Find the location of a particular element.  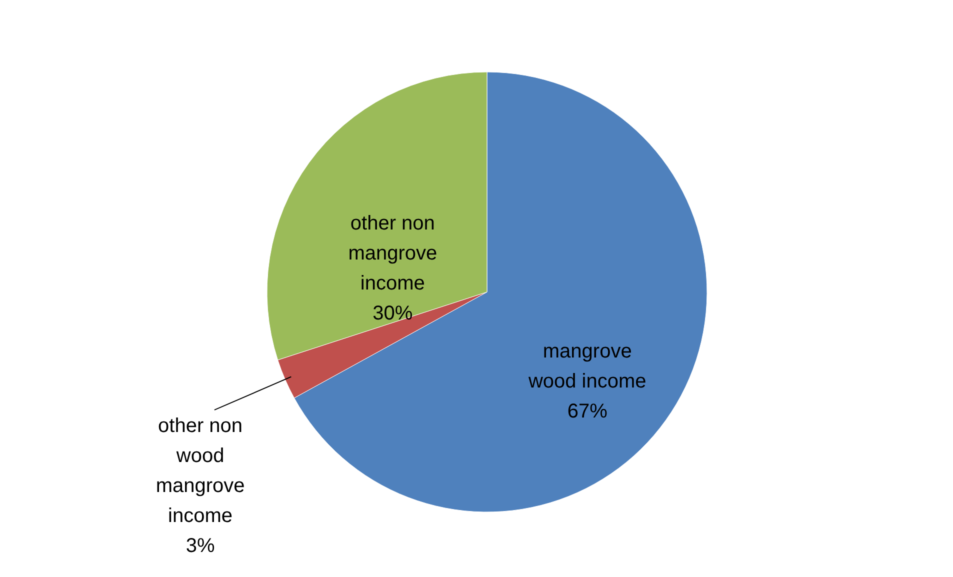

slice-label: mangrove wood income is located at coordinates (586, 366).